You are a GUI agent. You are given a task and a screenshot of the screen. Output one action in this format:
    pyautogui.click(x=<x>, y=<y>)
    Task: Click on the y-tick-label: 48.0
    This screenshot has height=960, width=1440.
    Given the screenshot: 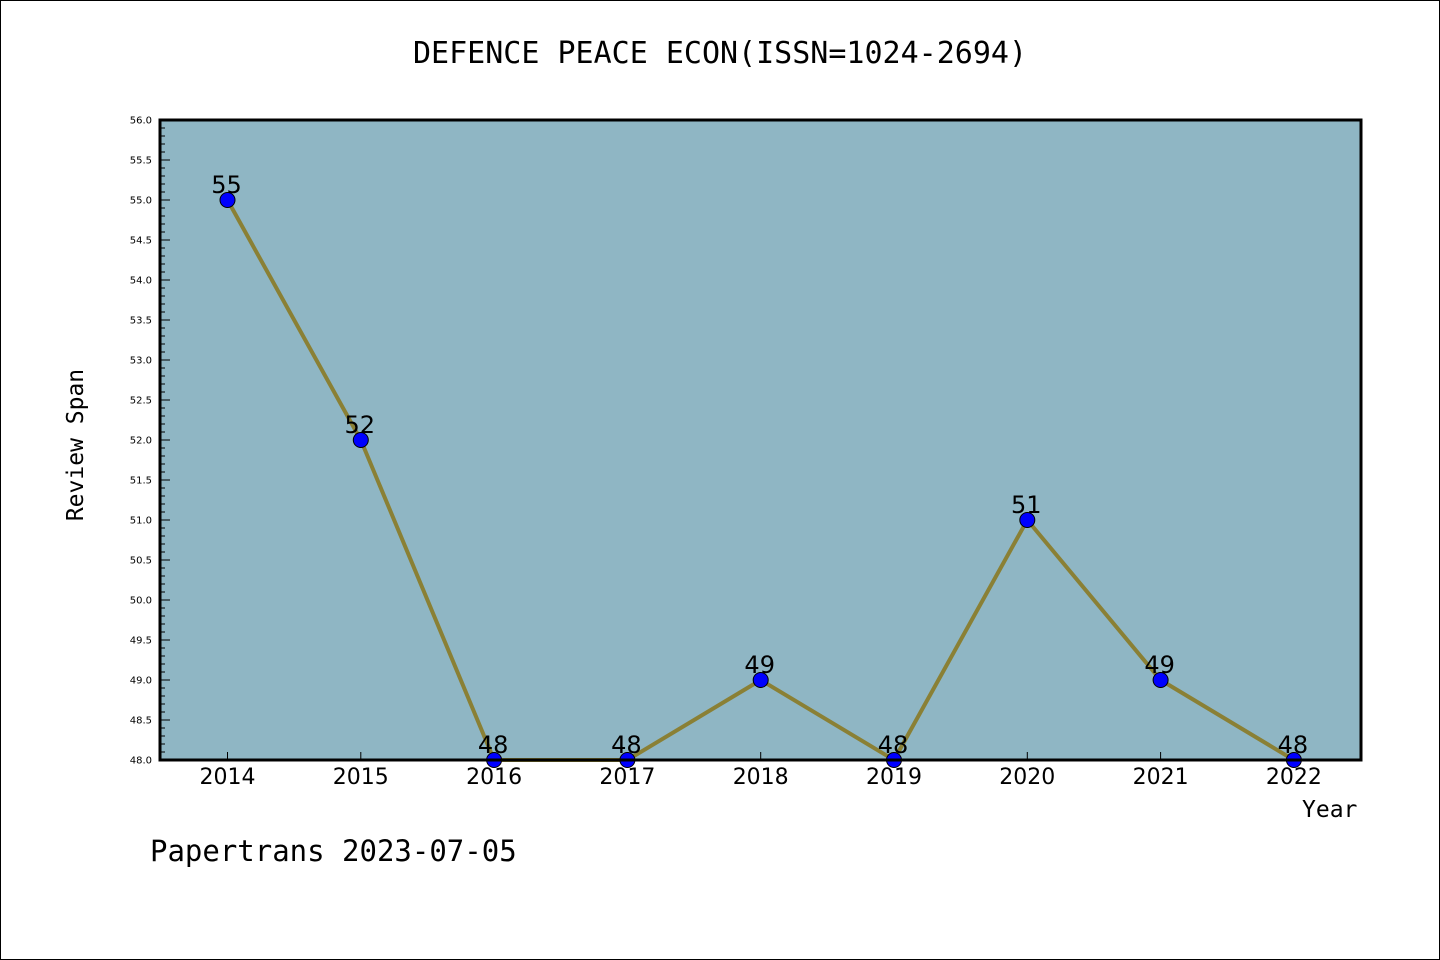 What is the action you would take?
    pyautogui.click(x=141, y=761)
    